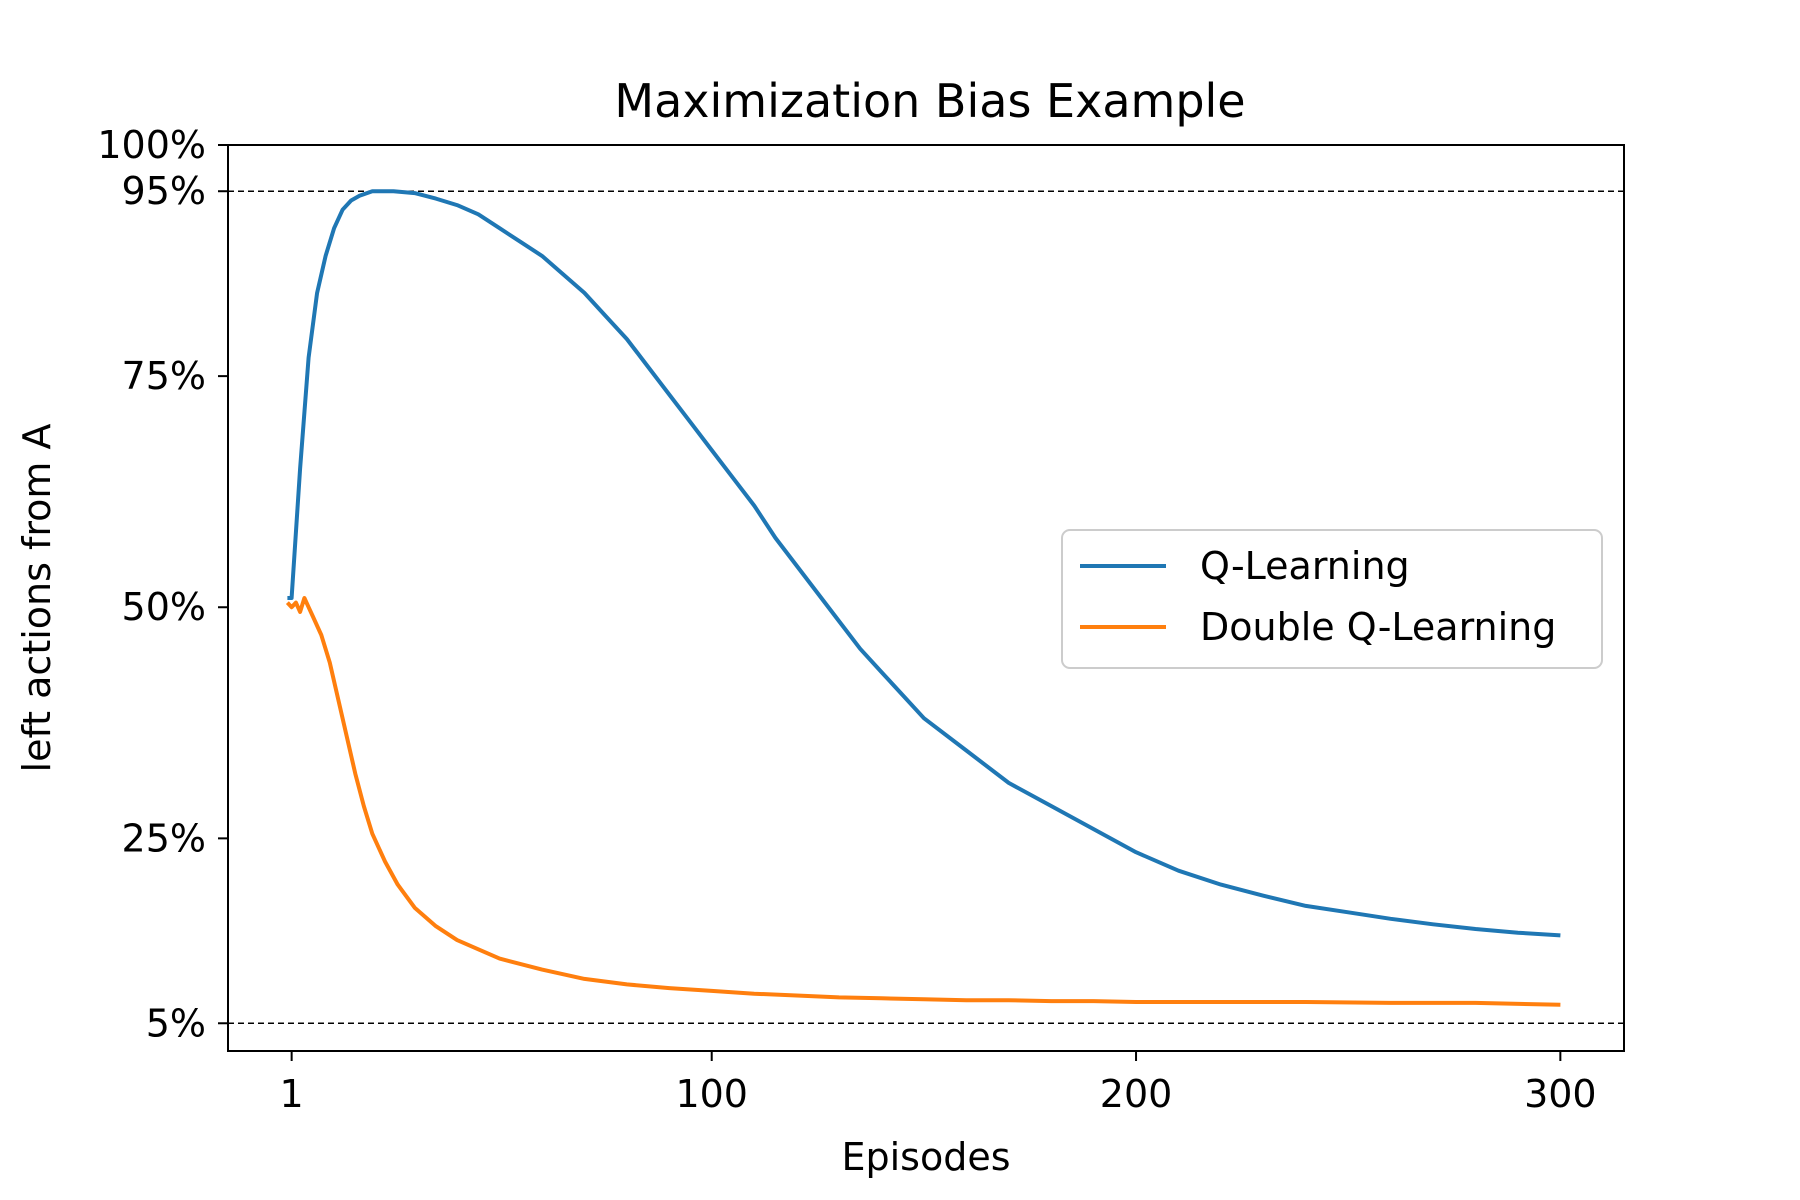 This screenshot has height=1200, width=1800. Describe the element at coordinates (176, 1023) in the screenshot. I see `y-tick-label-0: 5%` at that location.